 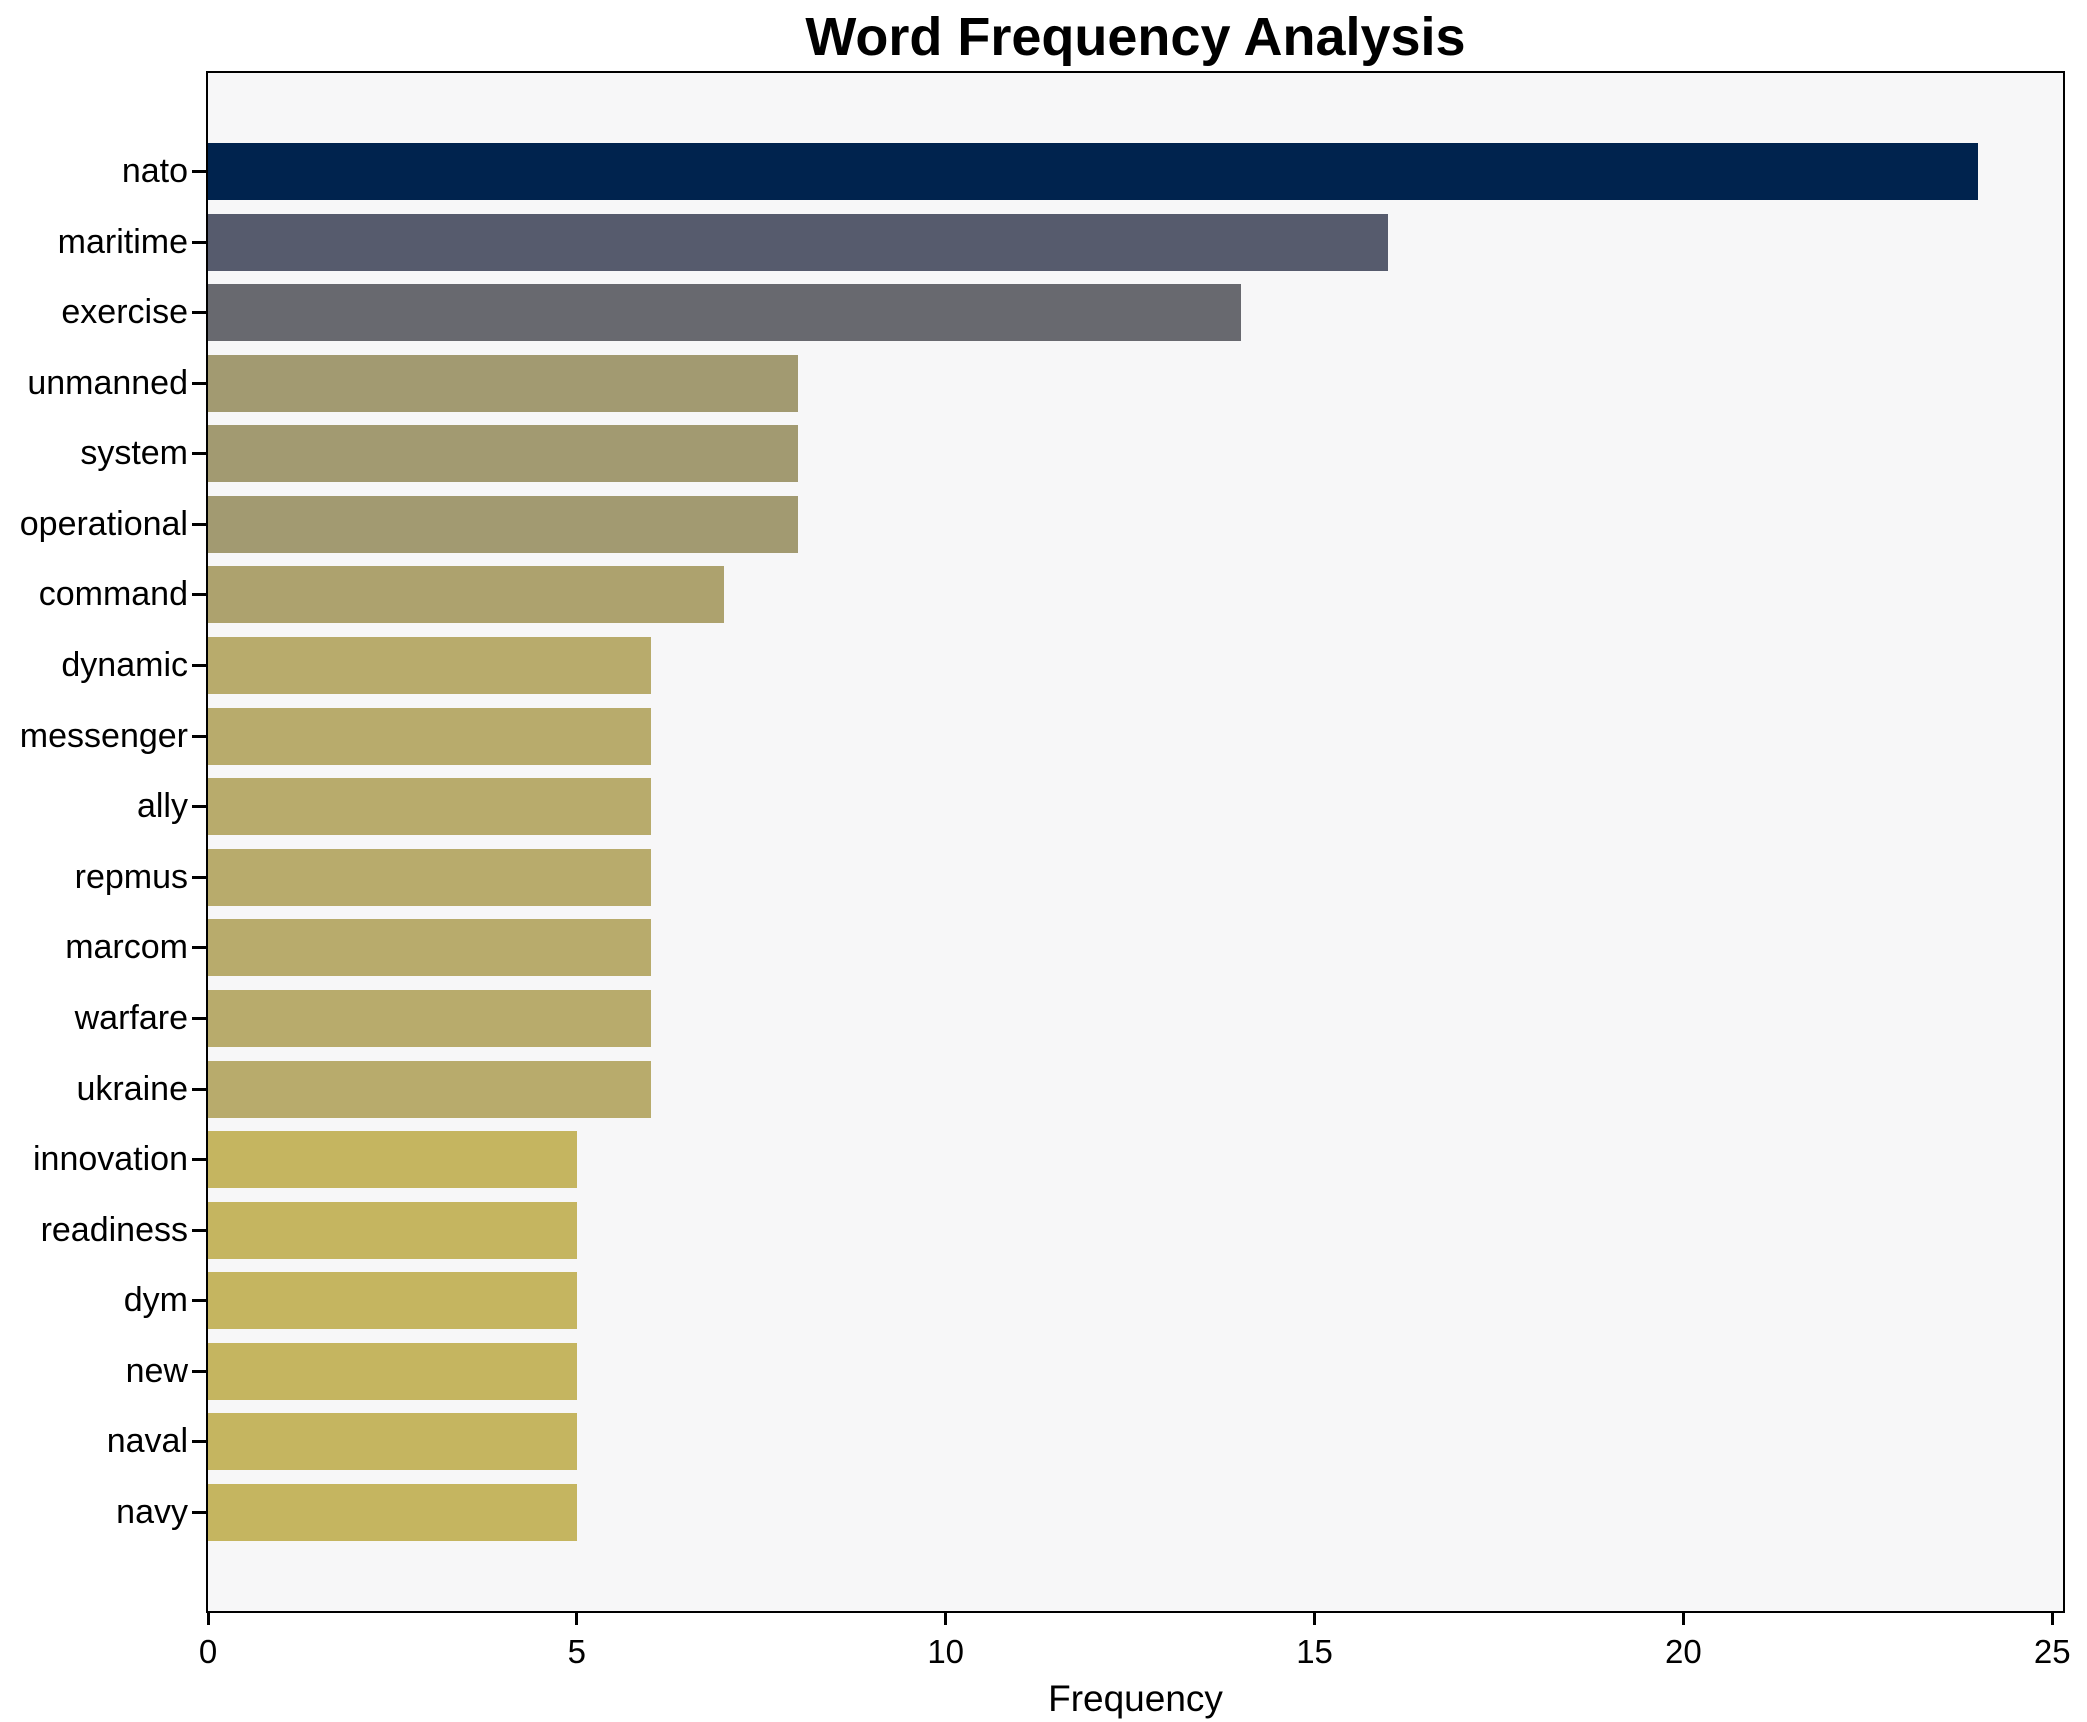 What do you see at coordinates (1071, 1018) in the screenshot?
I see `bar-row: warfare` at bounding box center [1071, 1018].